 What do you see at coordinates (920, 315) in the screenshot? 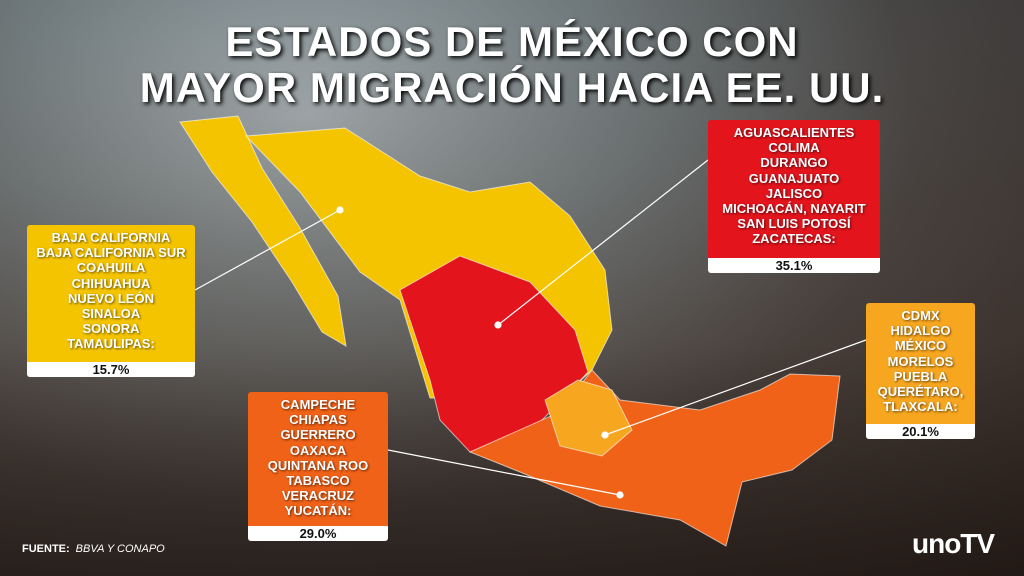
I see `state-name: CDMX` at bounding box center [920, 315].